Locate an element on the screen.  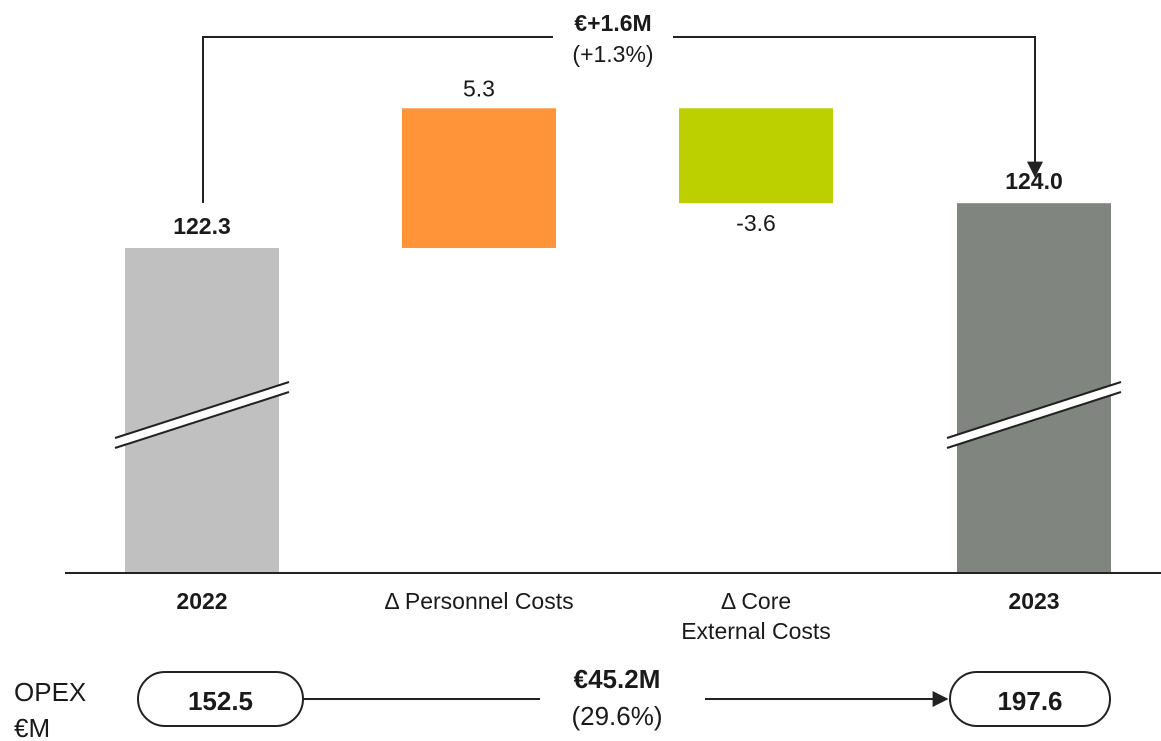
opex-label: OPEX is located at coordinates (50, 692).